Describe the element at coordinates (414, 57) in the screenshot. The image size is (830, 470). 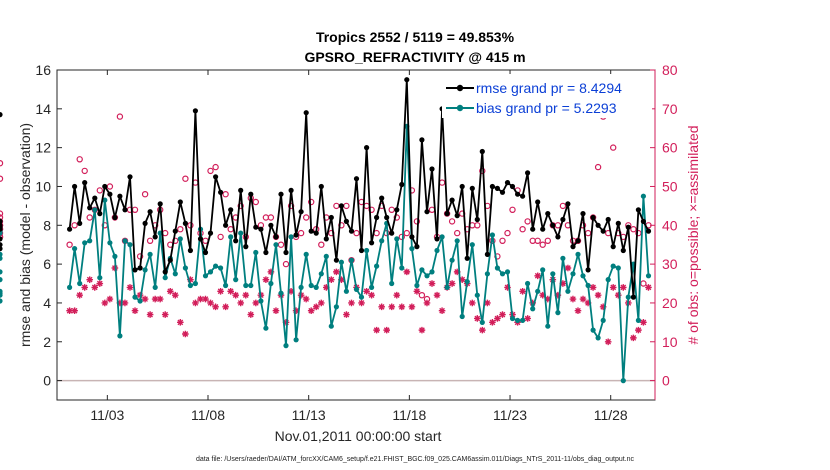
I see `chart-subtitle: GPSRO_REFRACTIVITY @ 415 m` at that location.